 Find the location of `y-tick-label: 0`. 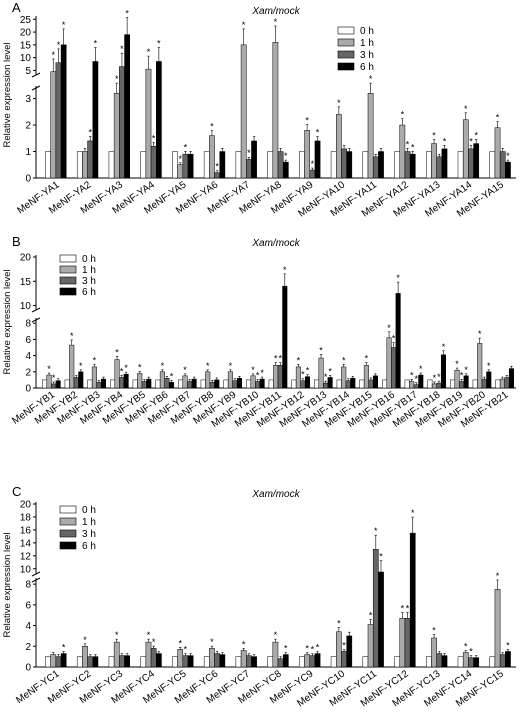

y-tick-label: 0 is located at coordinates (28, 179).